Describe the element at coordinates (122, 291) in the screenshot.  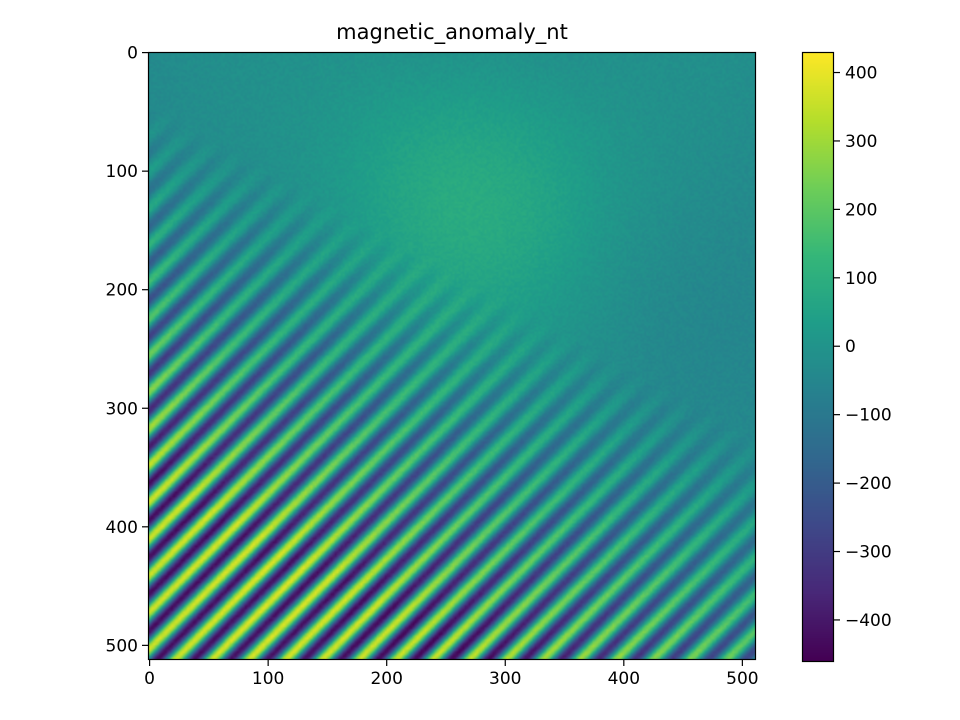
I see `y-tick-label: 200` at that location.